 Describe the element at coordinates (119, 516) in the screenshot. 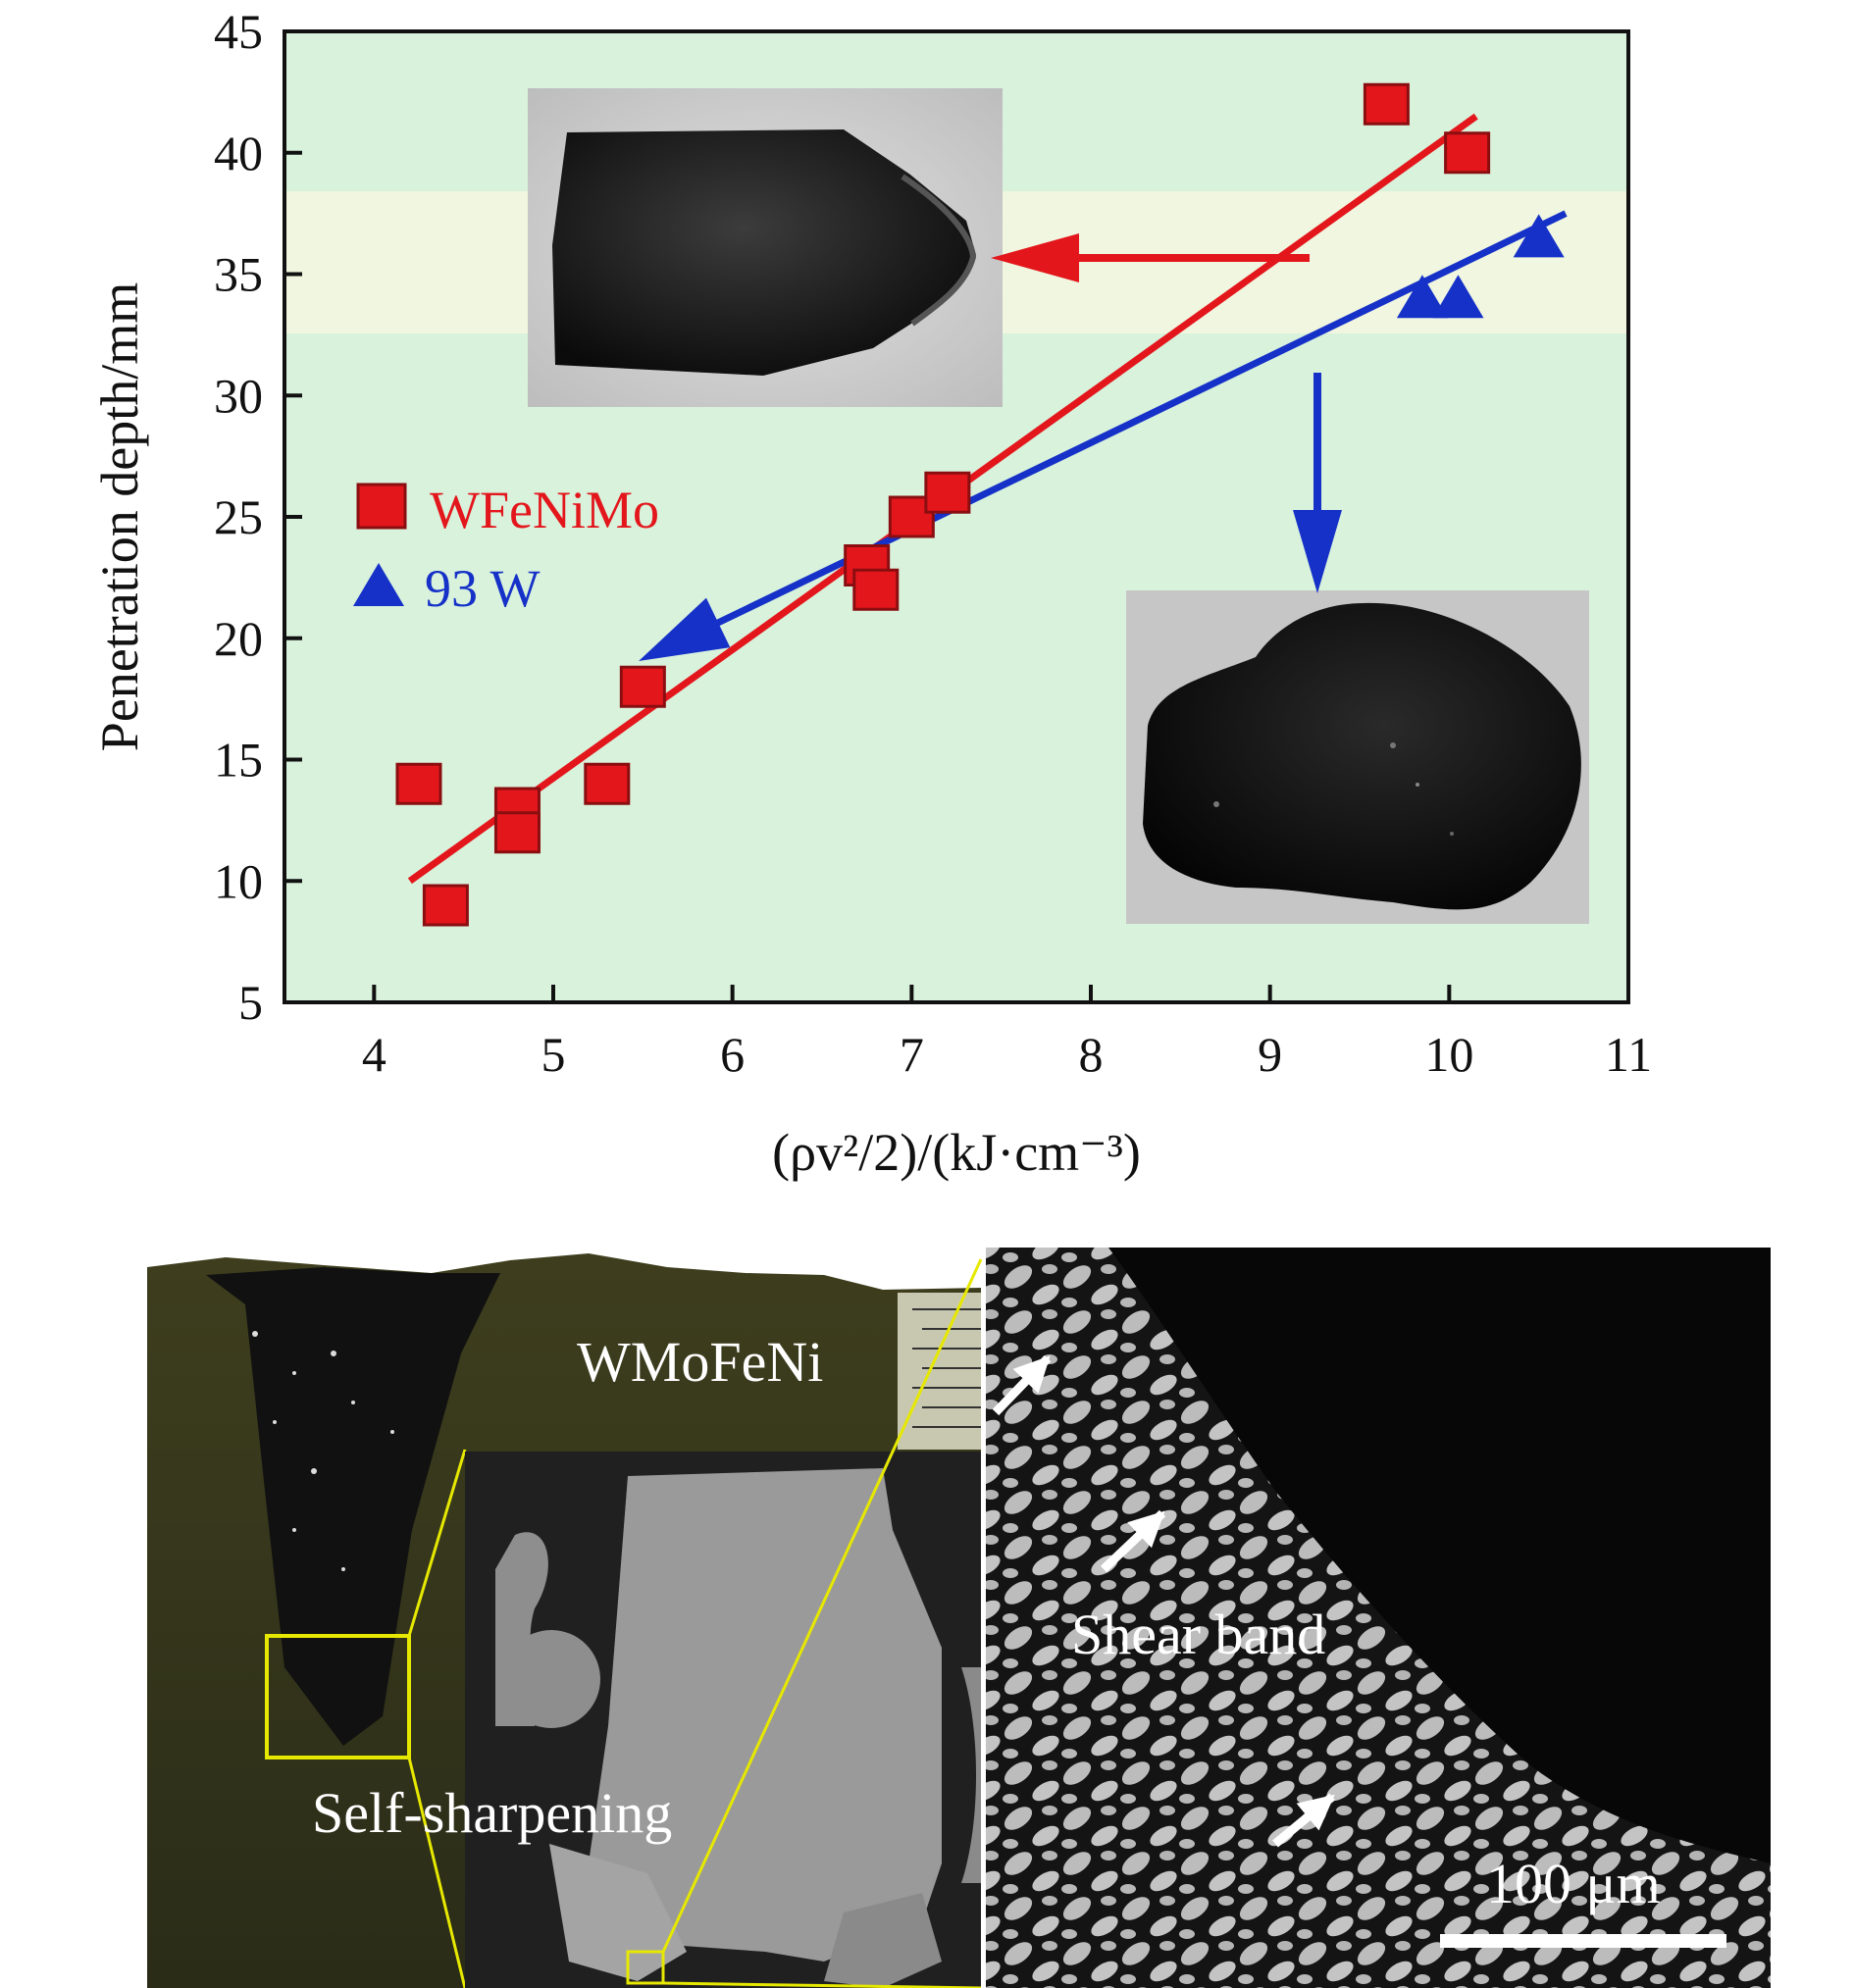

I see `y-axis-title: Penetration depth/mm` at that location.